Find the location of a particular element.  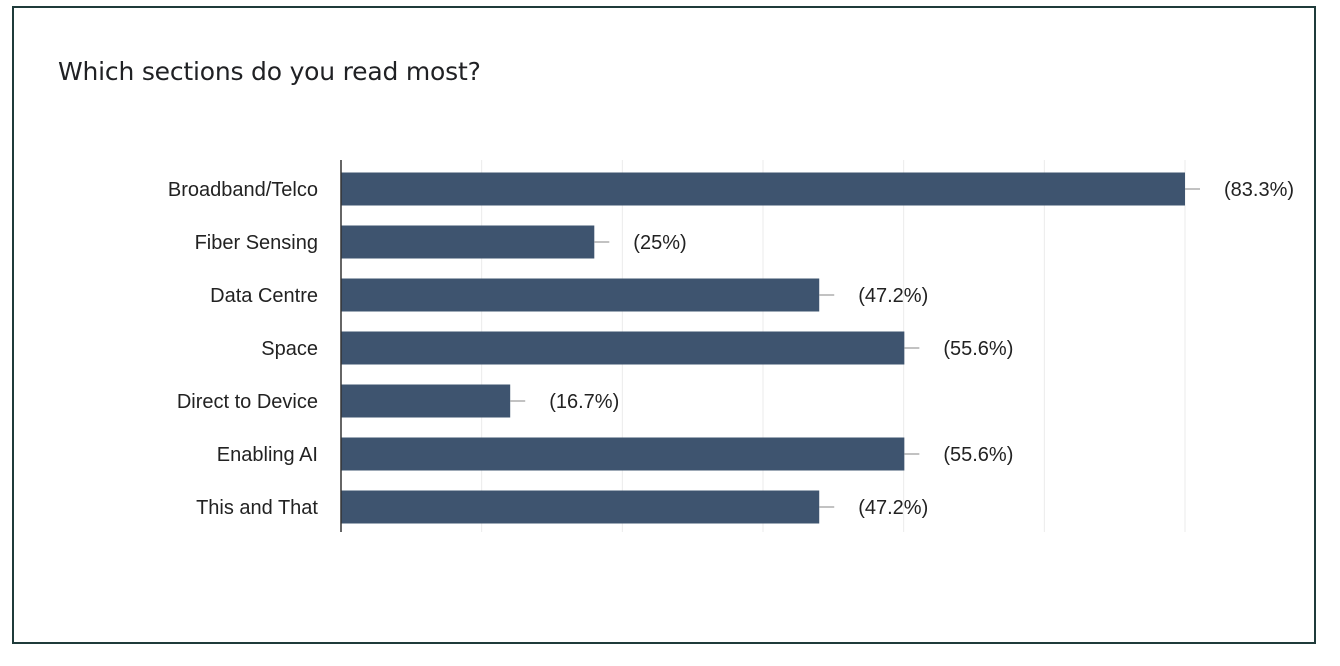

category-label: Space is located at coordinates (289, 349).